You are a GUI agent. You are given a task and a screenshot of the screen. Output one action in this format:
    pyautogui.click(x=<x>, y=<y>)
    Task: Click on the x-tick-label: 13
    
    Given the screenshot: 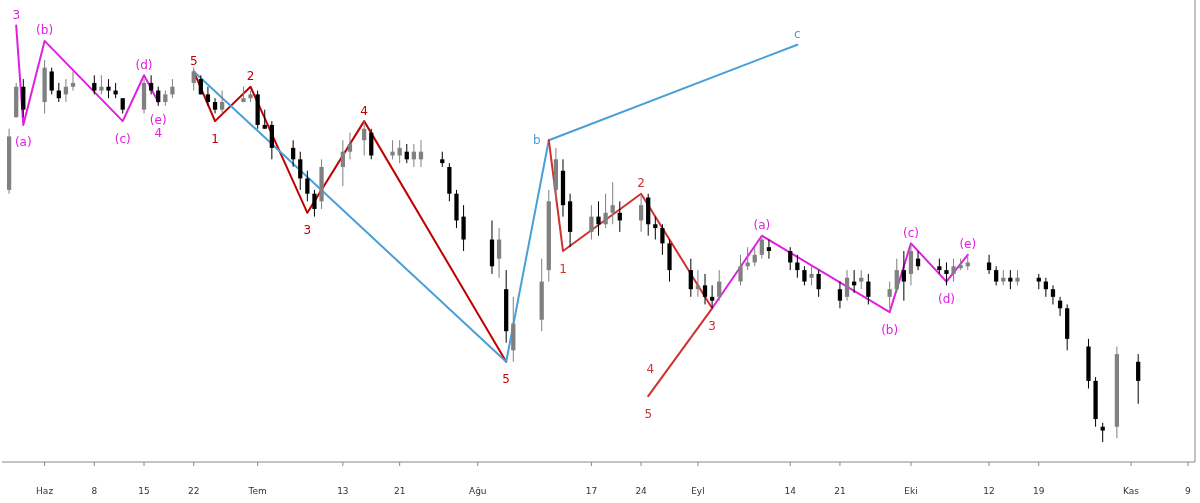 What is the action you would take?
    pyautogui.click(x=343, y=491)
    